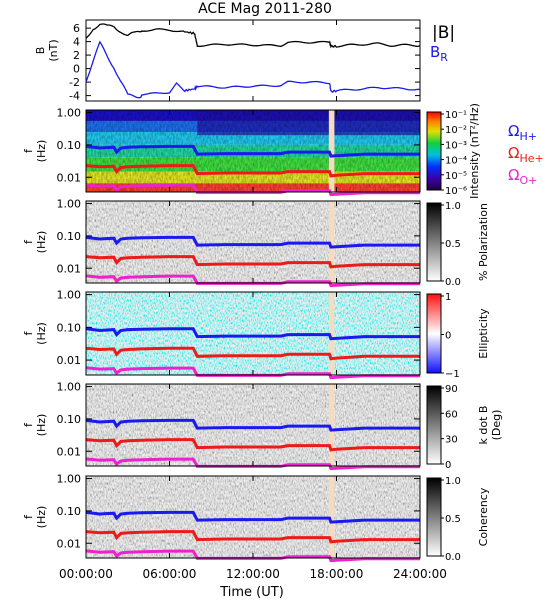  What do you see at coordinates (451, 389) in the screenshot?
I see `colorbar-tick-label: 90` at bounding box center [451, 389].